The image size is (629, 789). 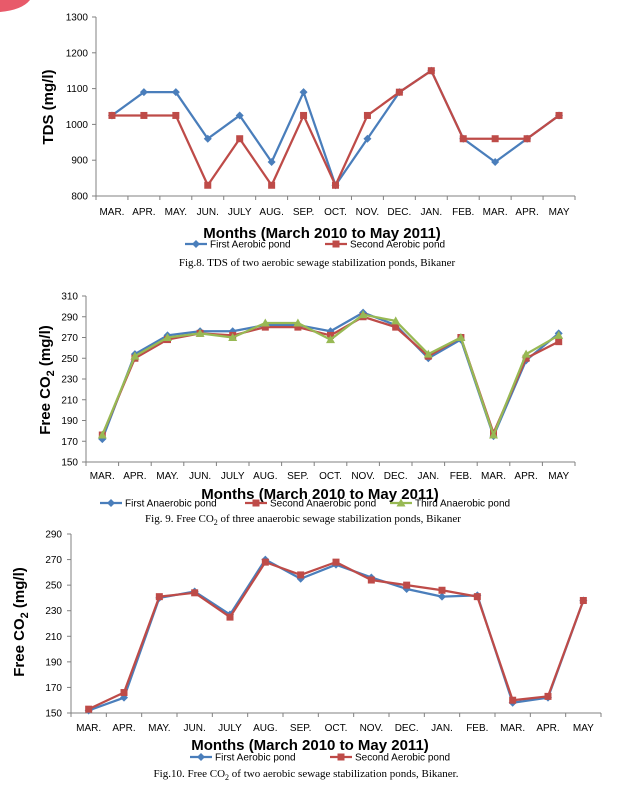 What do you see at coordinates (461, 476) in the screenshot?
I see `x-tick-label: FEB.` at bounding box center [461, 476].